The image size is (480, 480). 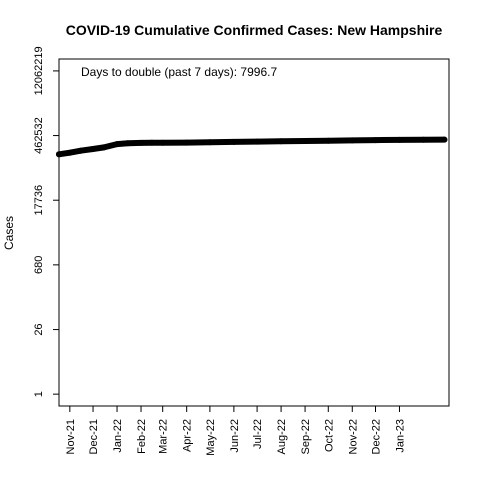 I want to click on x-tick-label: Apr-22, so click(x=188, y=435).